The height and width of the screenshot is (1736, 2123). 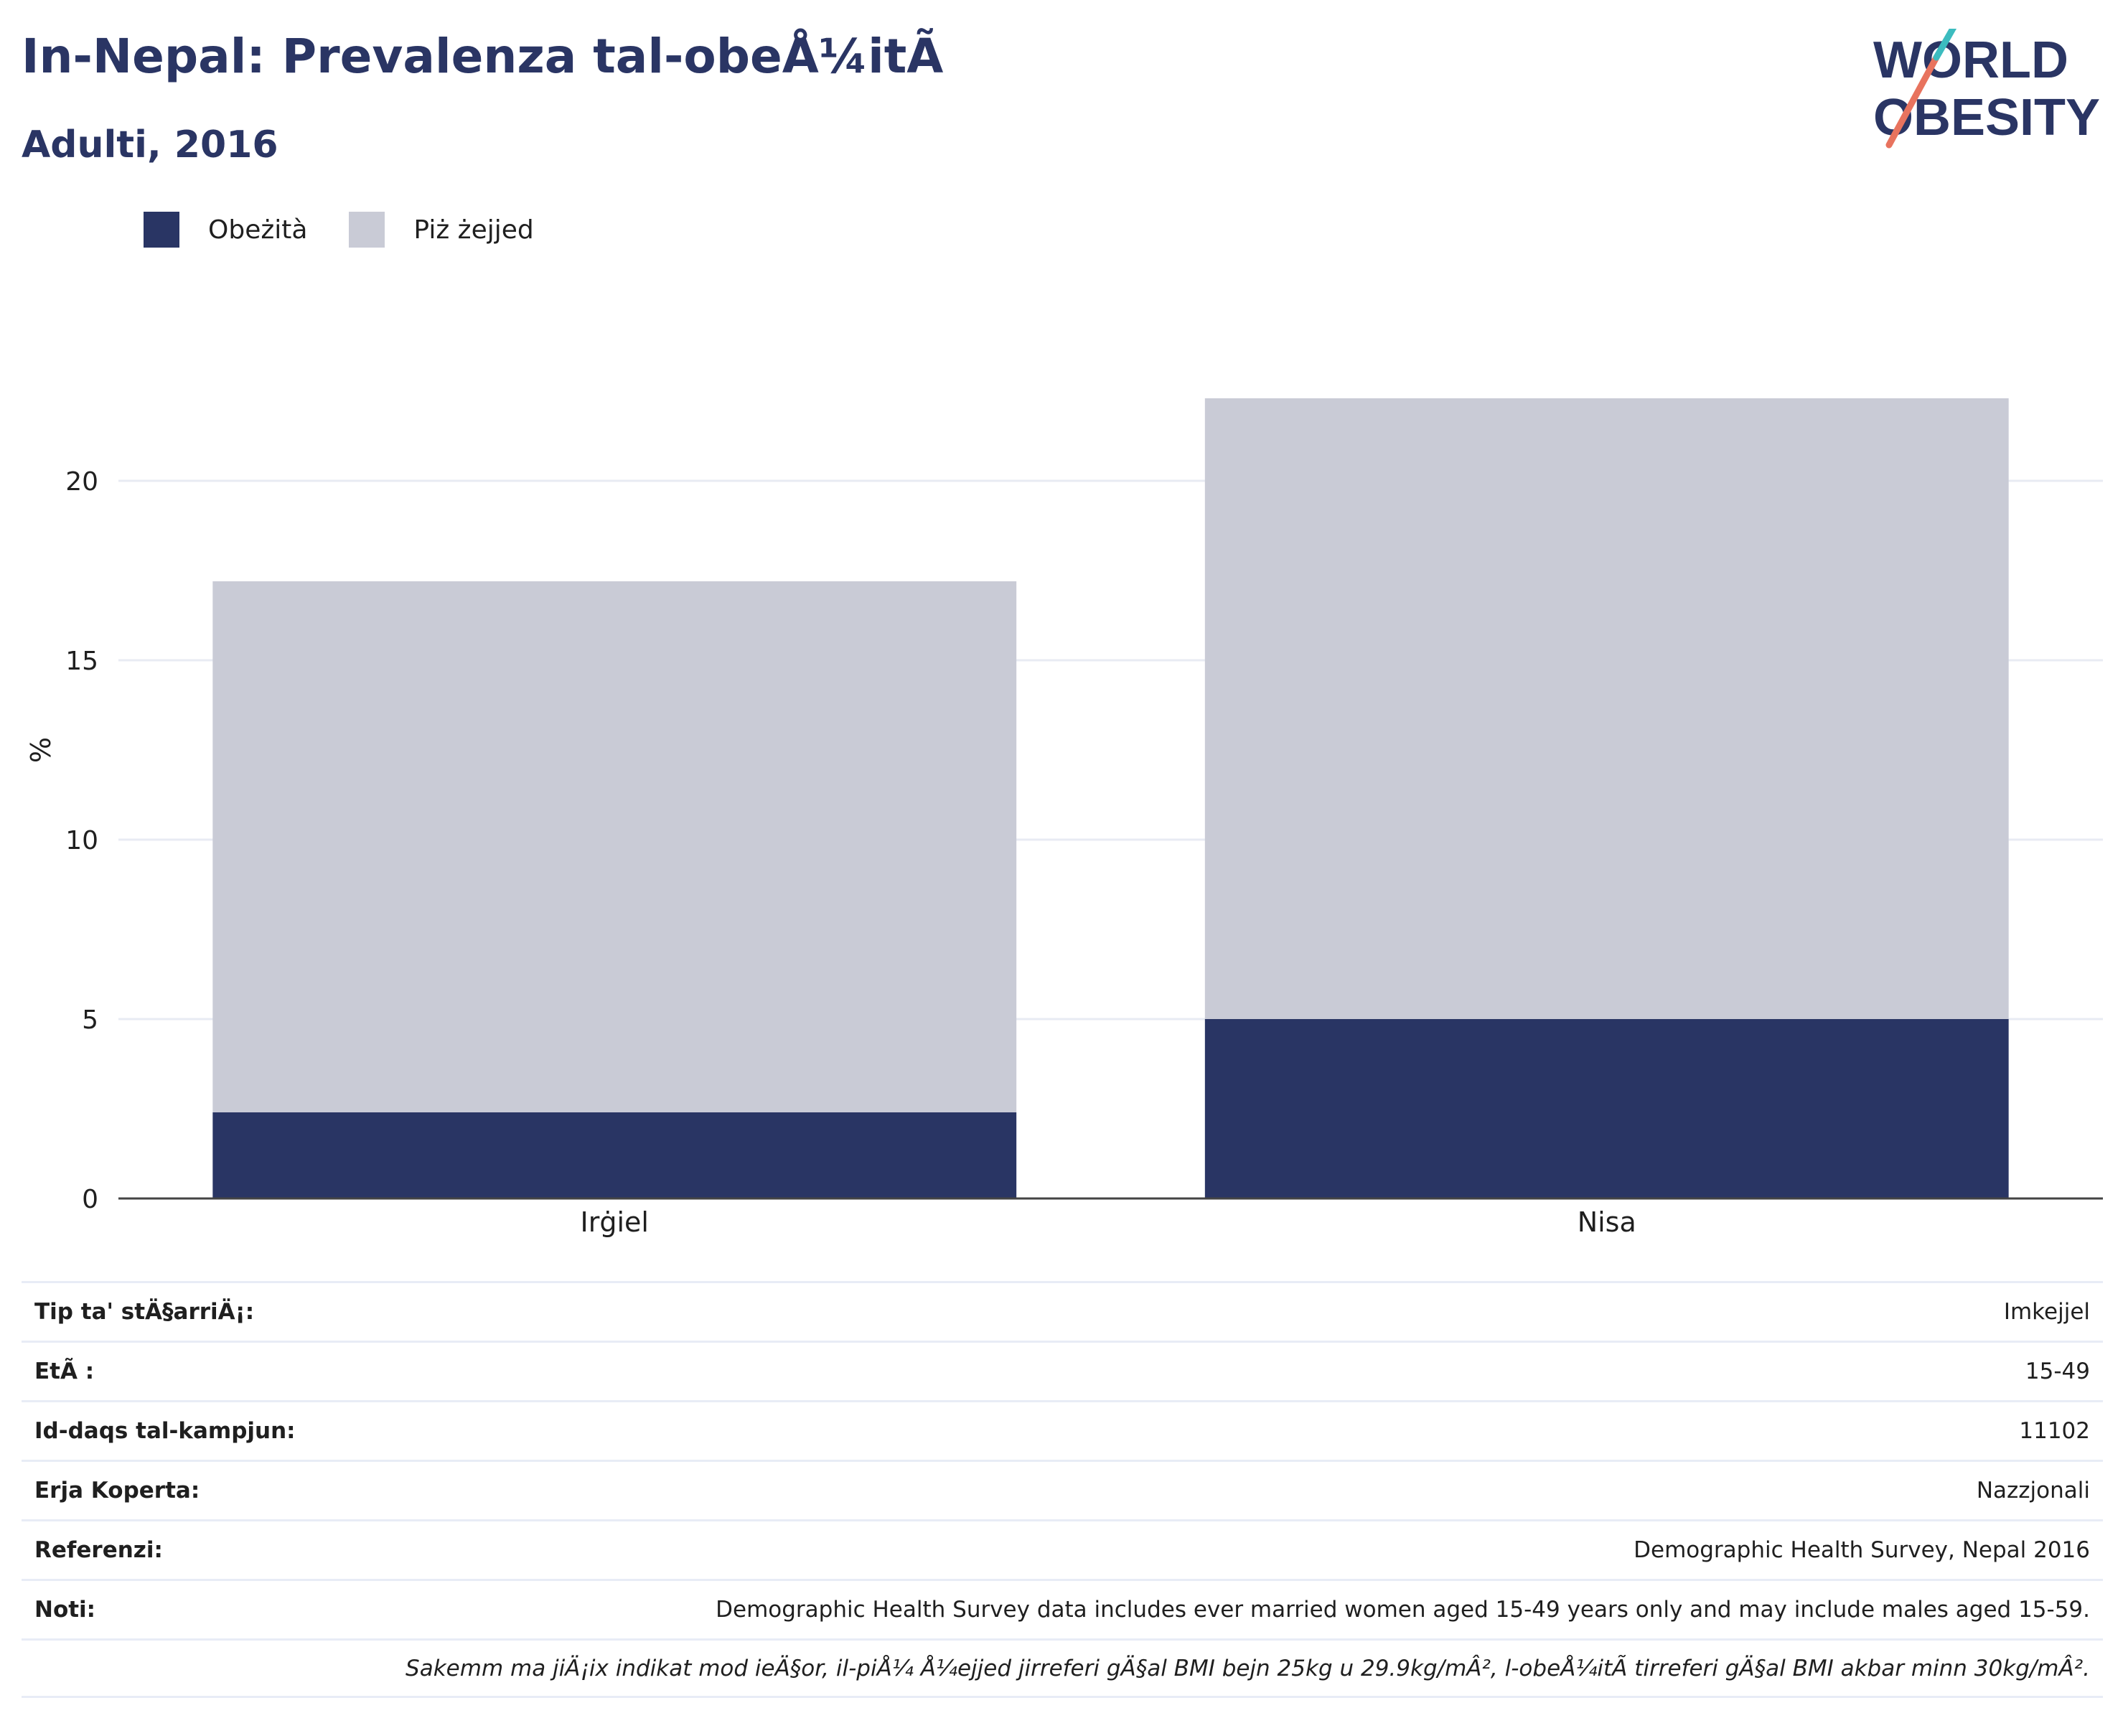 What do you see at coordinates (144, 1312) in the screenshot?
I see `info-label: Tip ta' stÄ§arriÄ¡:` at bounding box center [144, 1312].